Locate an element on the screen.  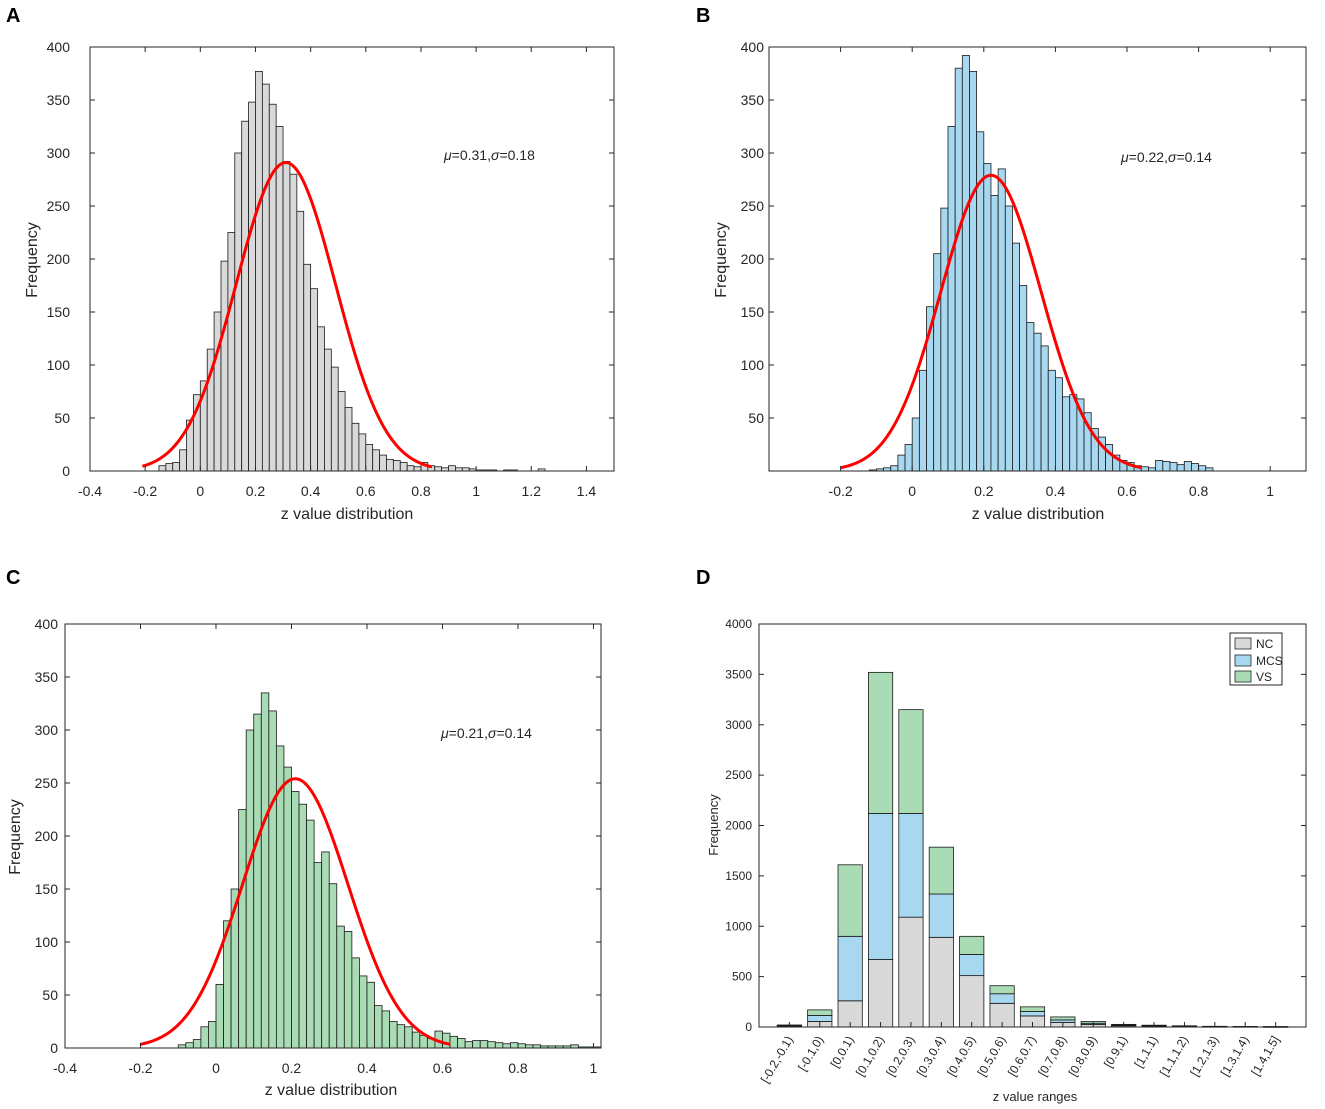
x-tick-label: -0.4 is located at coordinates (90, 491).